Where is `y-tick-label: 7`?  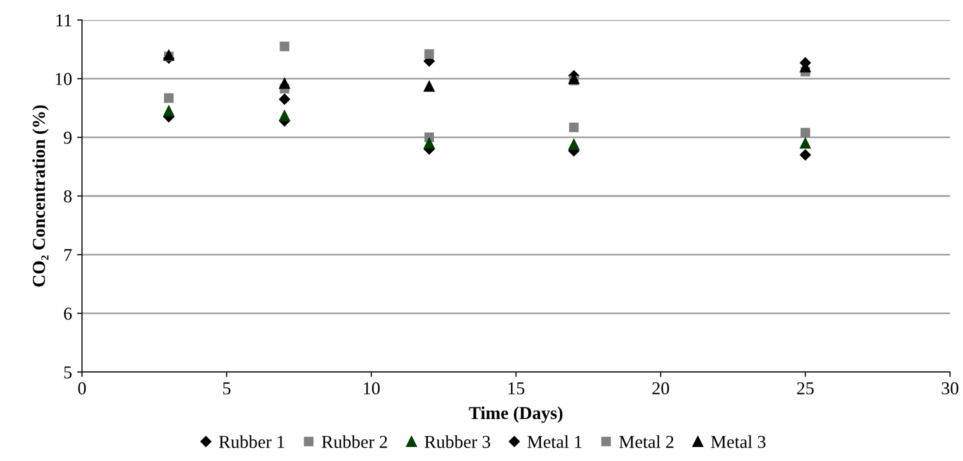
y-tick-label: 7 is located at coordinates (68, 255).